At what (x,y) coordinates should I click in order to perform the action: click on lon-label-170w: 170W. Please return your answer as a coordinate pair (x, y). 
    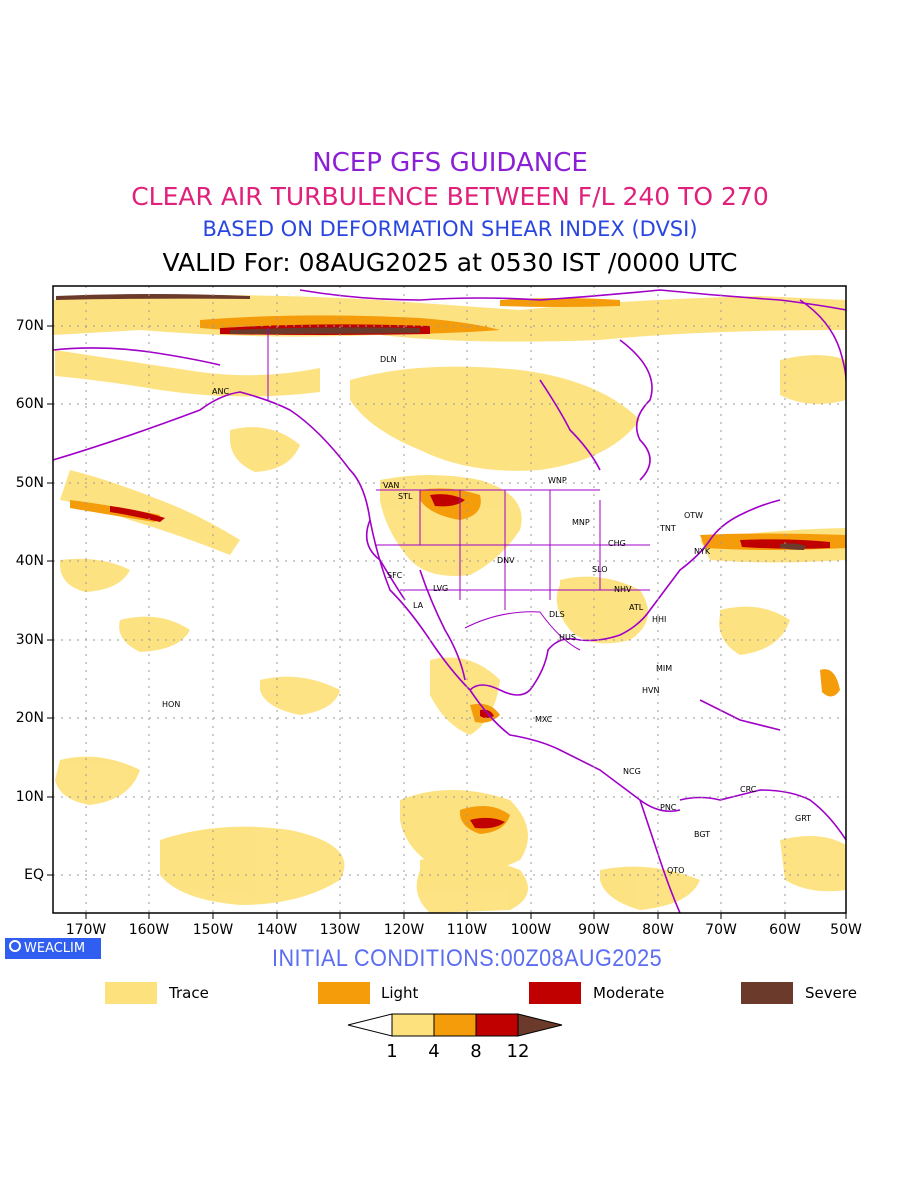
    Looking at the image, I should click on (86, 930).